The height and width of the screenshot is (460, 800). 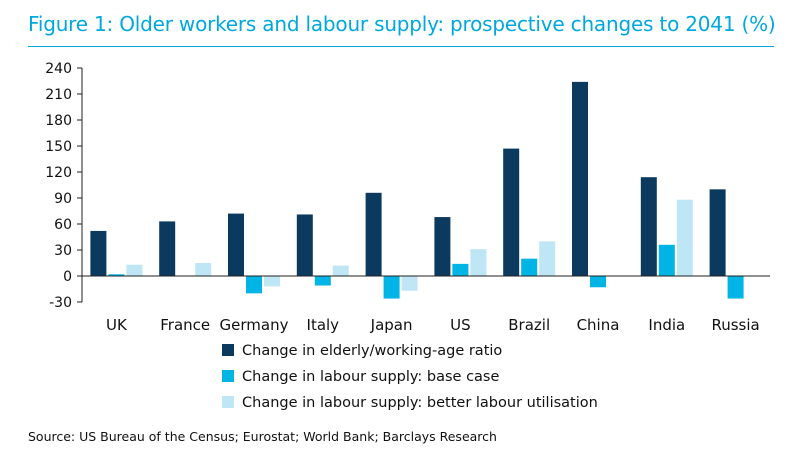 What do you see at coordinates (117, 325) in the screenshot?
I see `x-tick-label: UK` at bounding box center [117, 325].